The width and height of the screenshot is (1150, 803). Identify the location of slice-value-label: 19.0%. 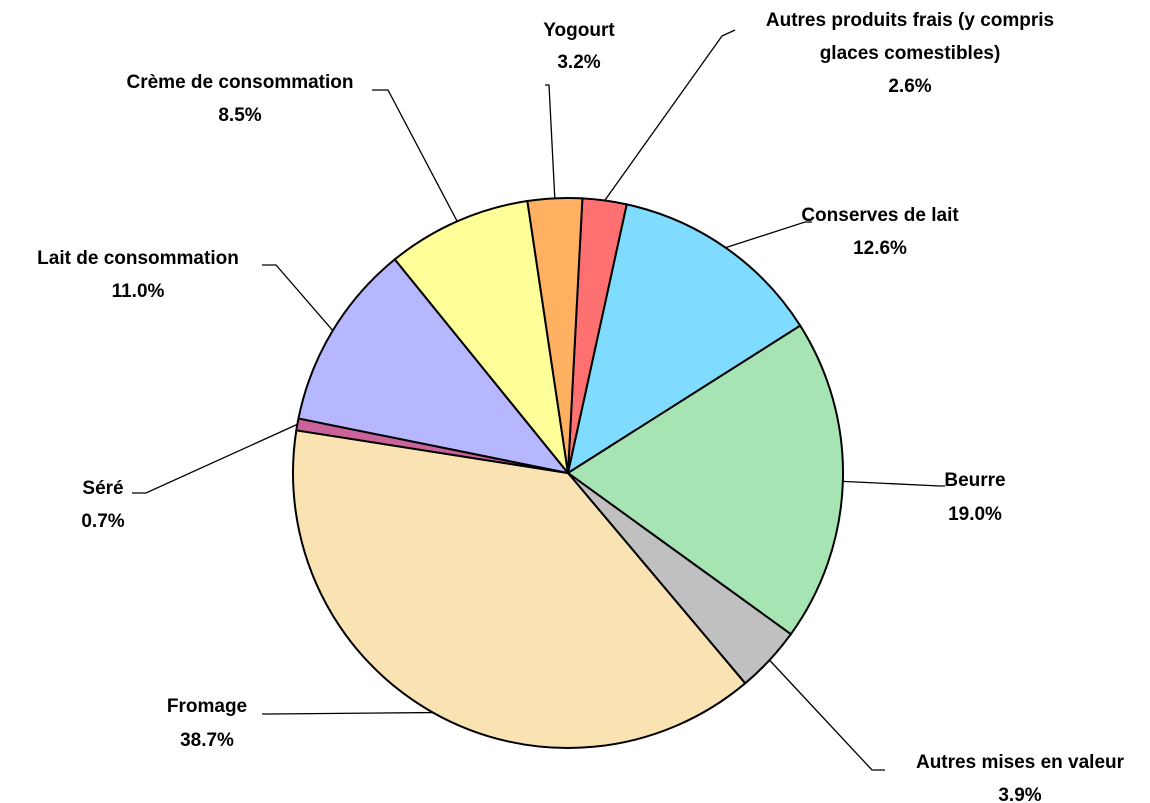
(975, 514).